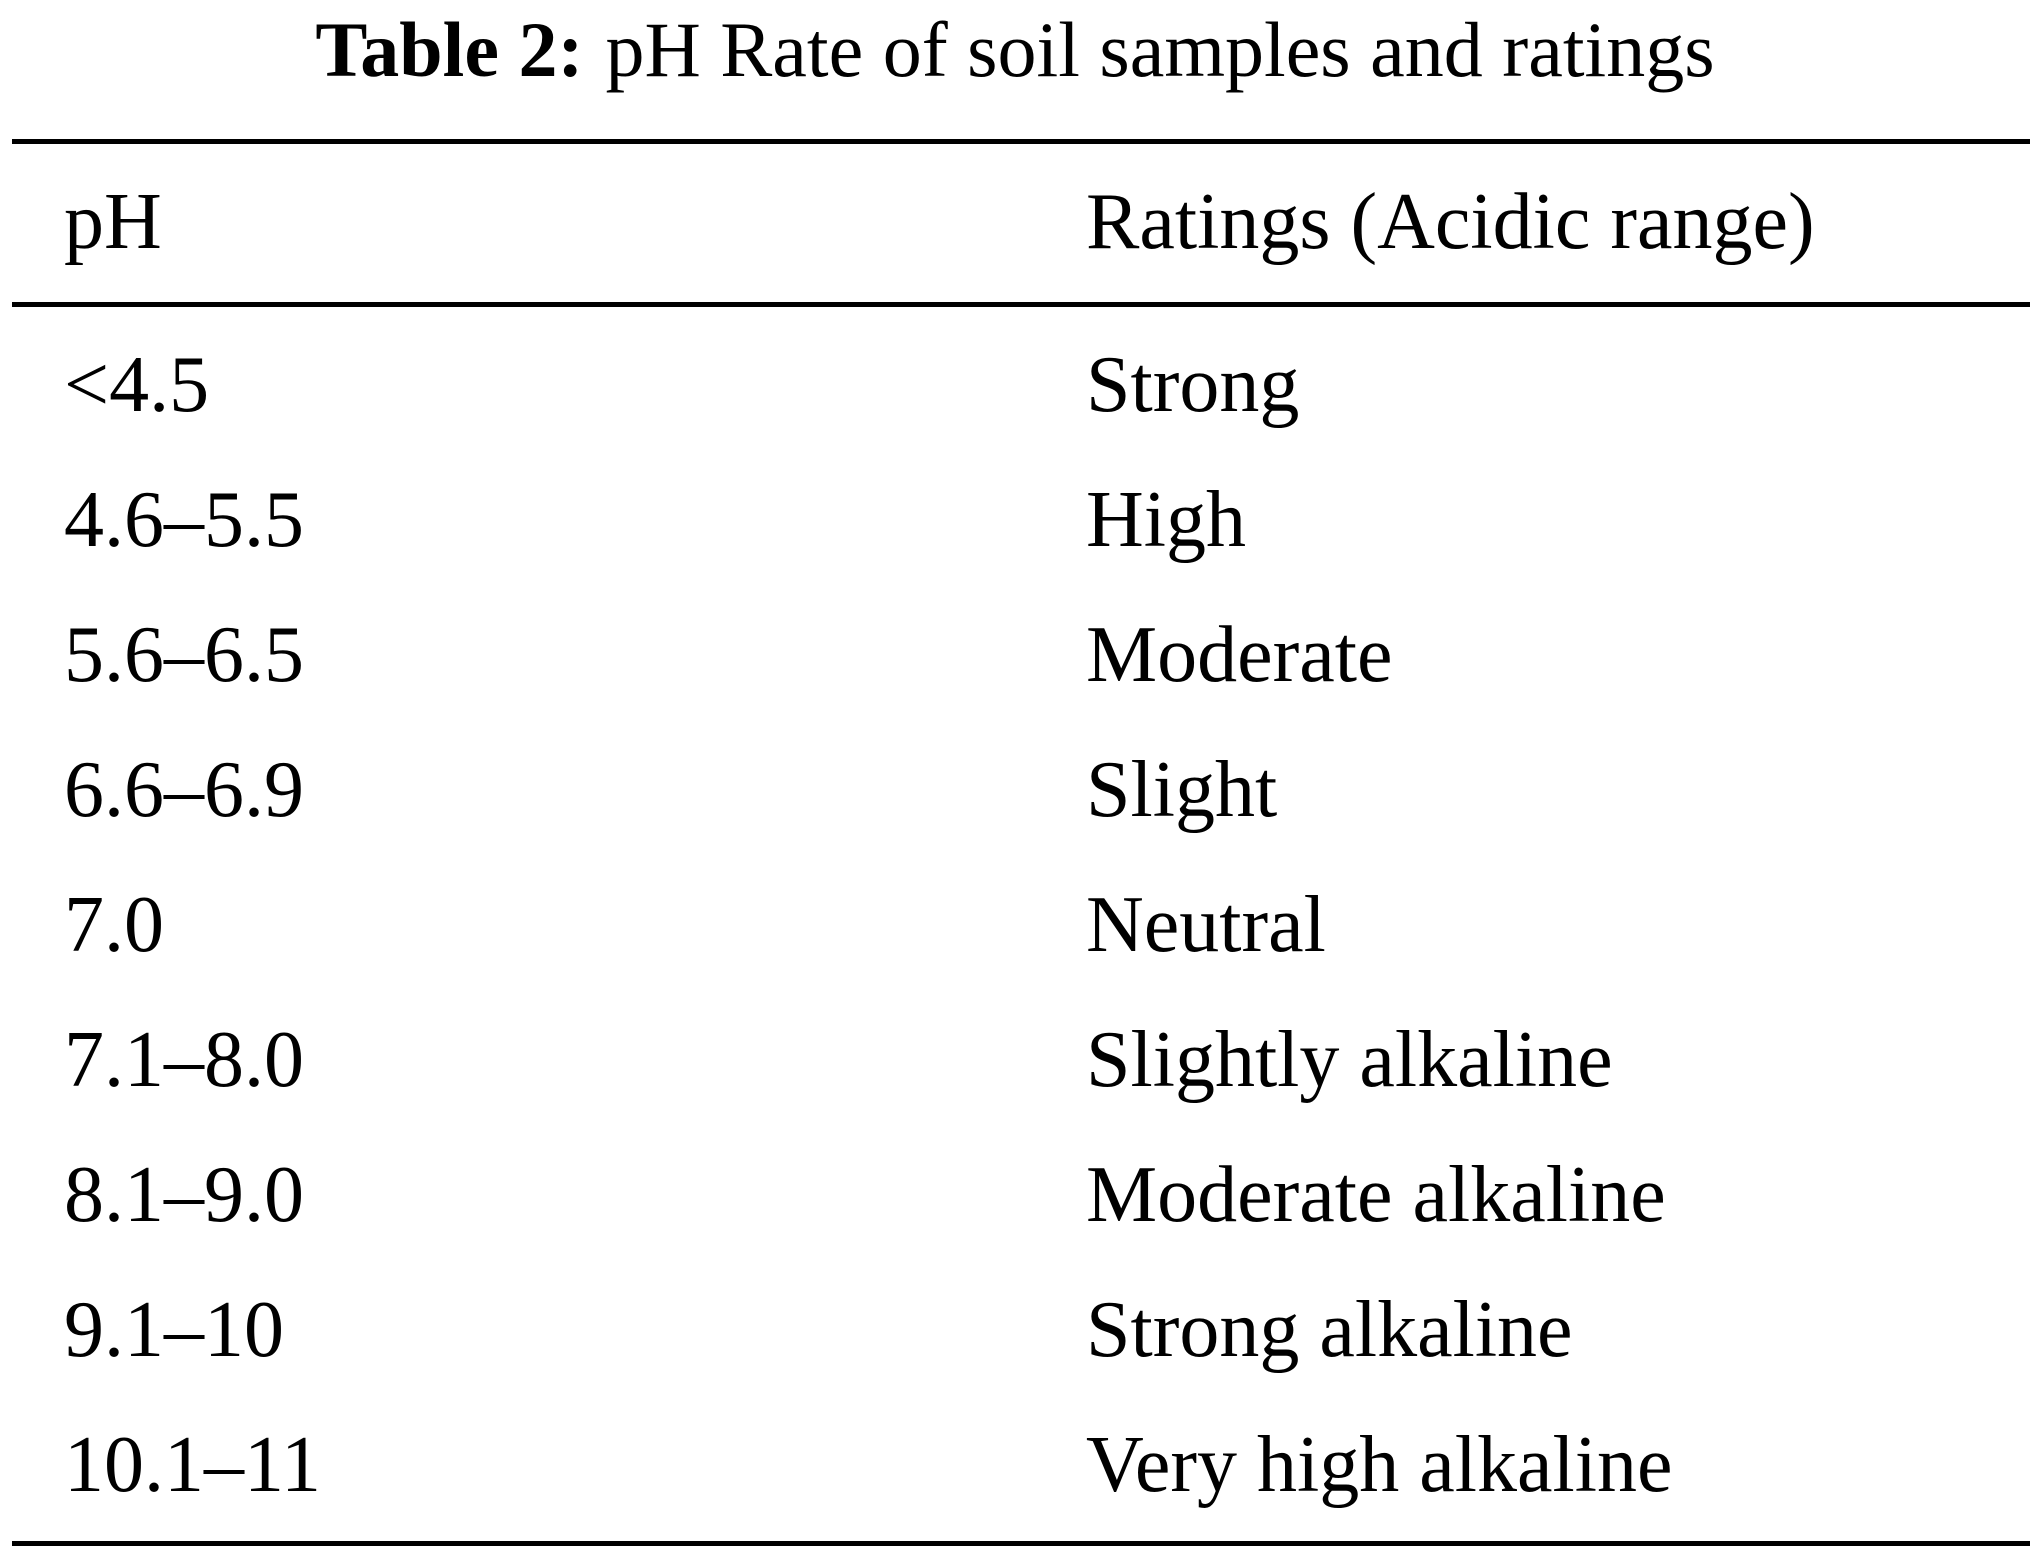 Image resolution: width=2030 pixels, height=1550 pixels. I want to click on row-rating: High, so click(1166, 520).